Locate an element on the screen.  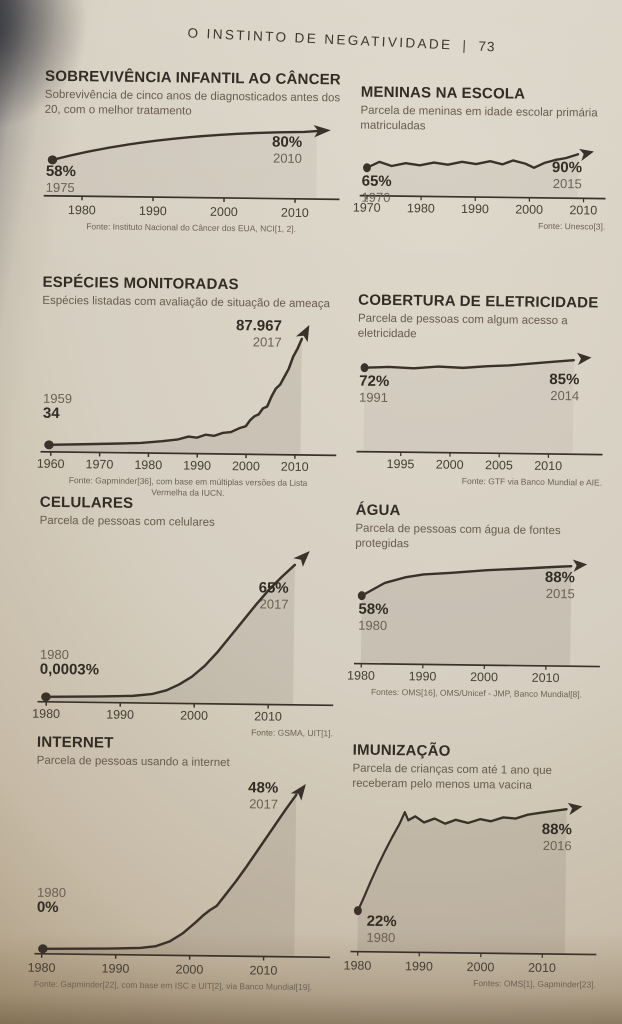
chart-title: ESPÉCIES MONITORADAS is located at coordinates (140, 283).